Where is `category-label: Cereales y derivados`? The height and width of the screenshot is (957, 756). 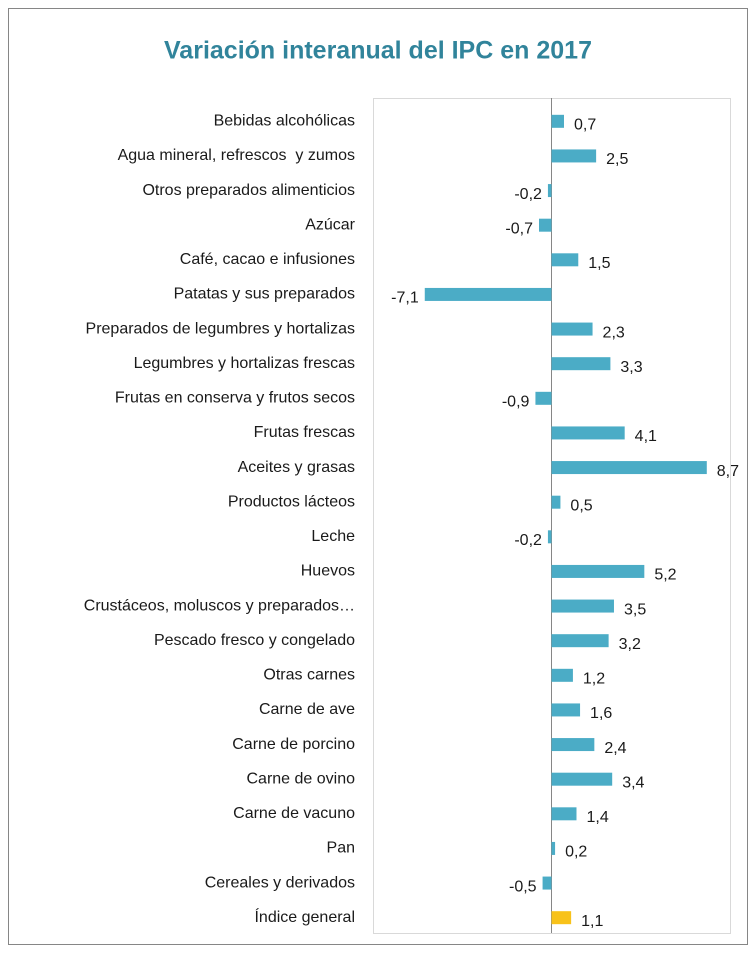
category-label: Cereales y derivados is located at coordinates (280, 882).